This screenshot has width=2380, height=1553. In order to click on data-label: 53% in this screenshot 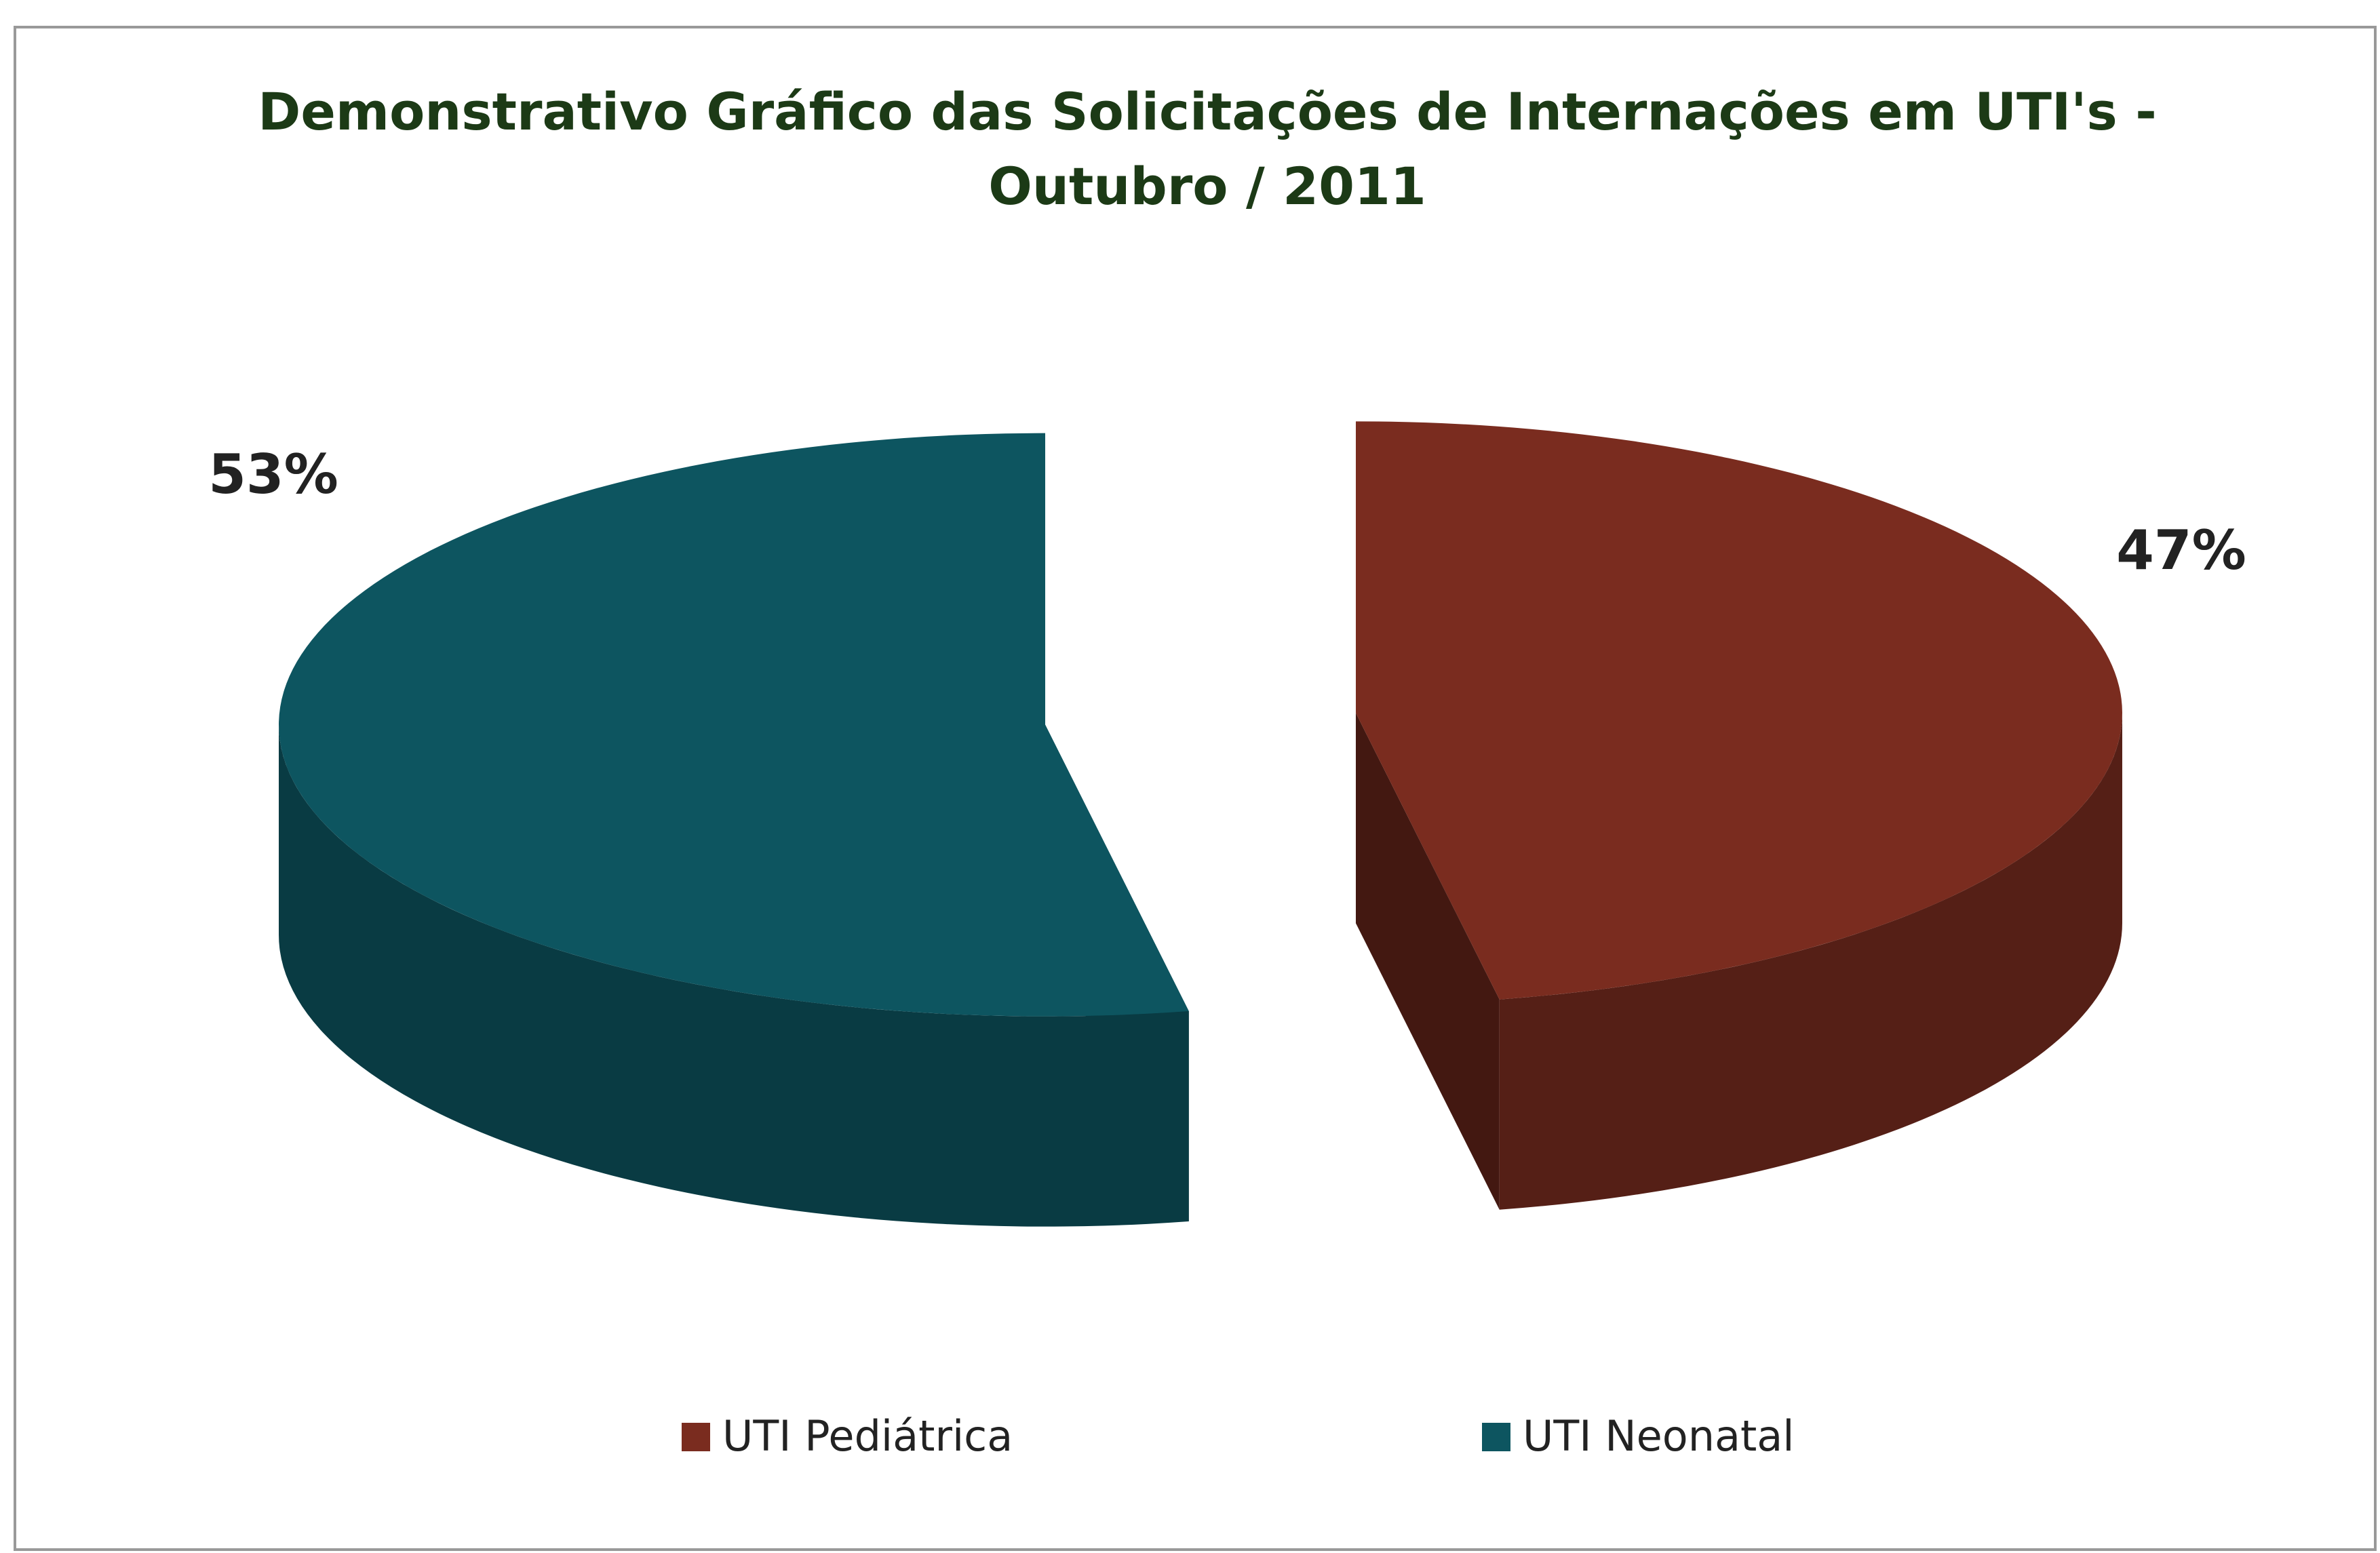, I will do `click(273, 474)`.